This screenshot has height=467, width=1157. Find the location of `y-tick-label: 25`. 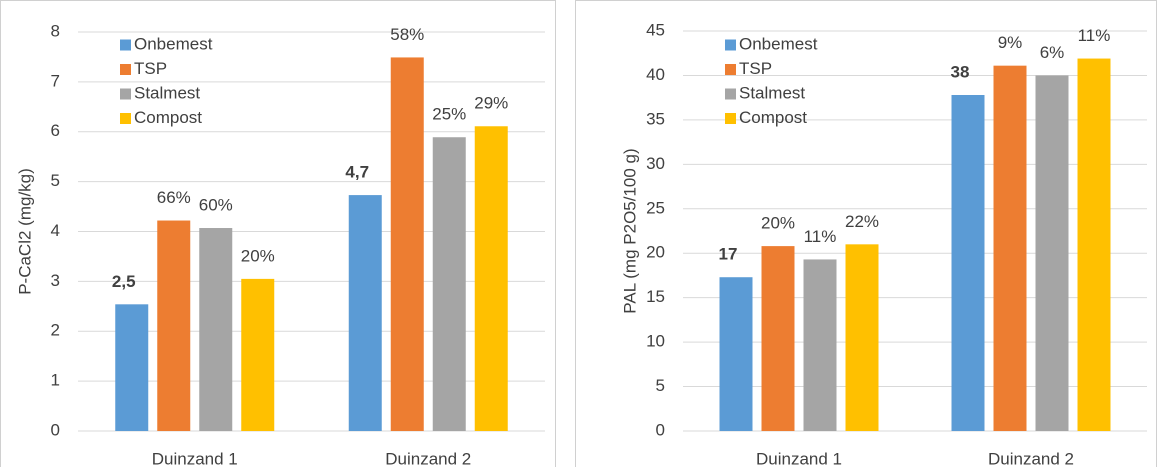

y-tick-label: 25 is located at coordinates (655, 207).